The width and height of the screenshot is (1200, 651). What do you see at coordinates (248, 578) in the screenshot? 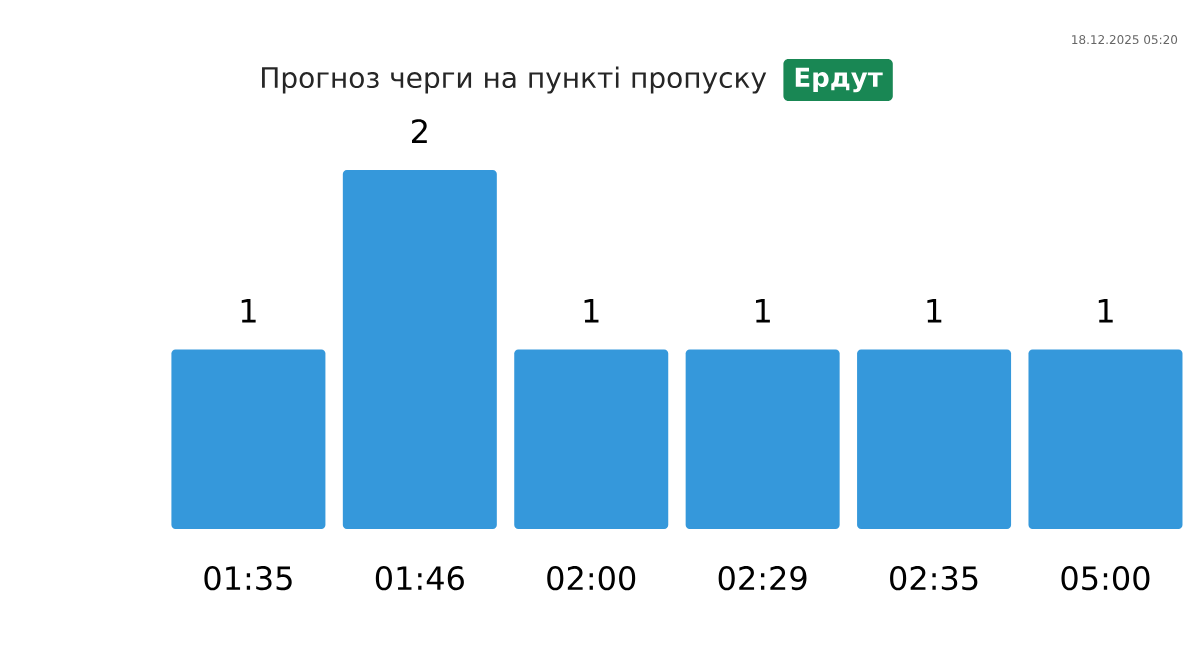
I see `x-tick-label: 01:35` at bounding box center [248, 578].